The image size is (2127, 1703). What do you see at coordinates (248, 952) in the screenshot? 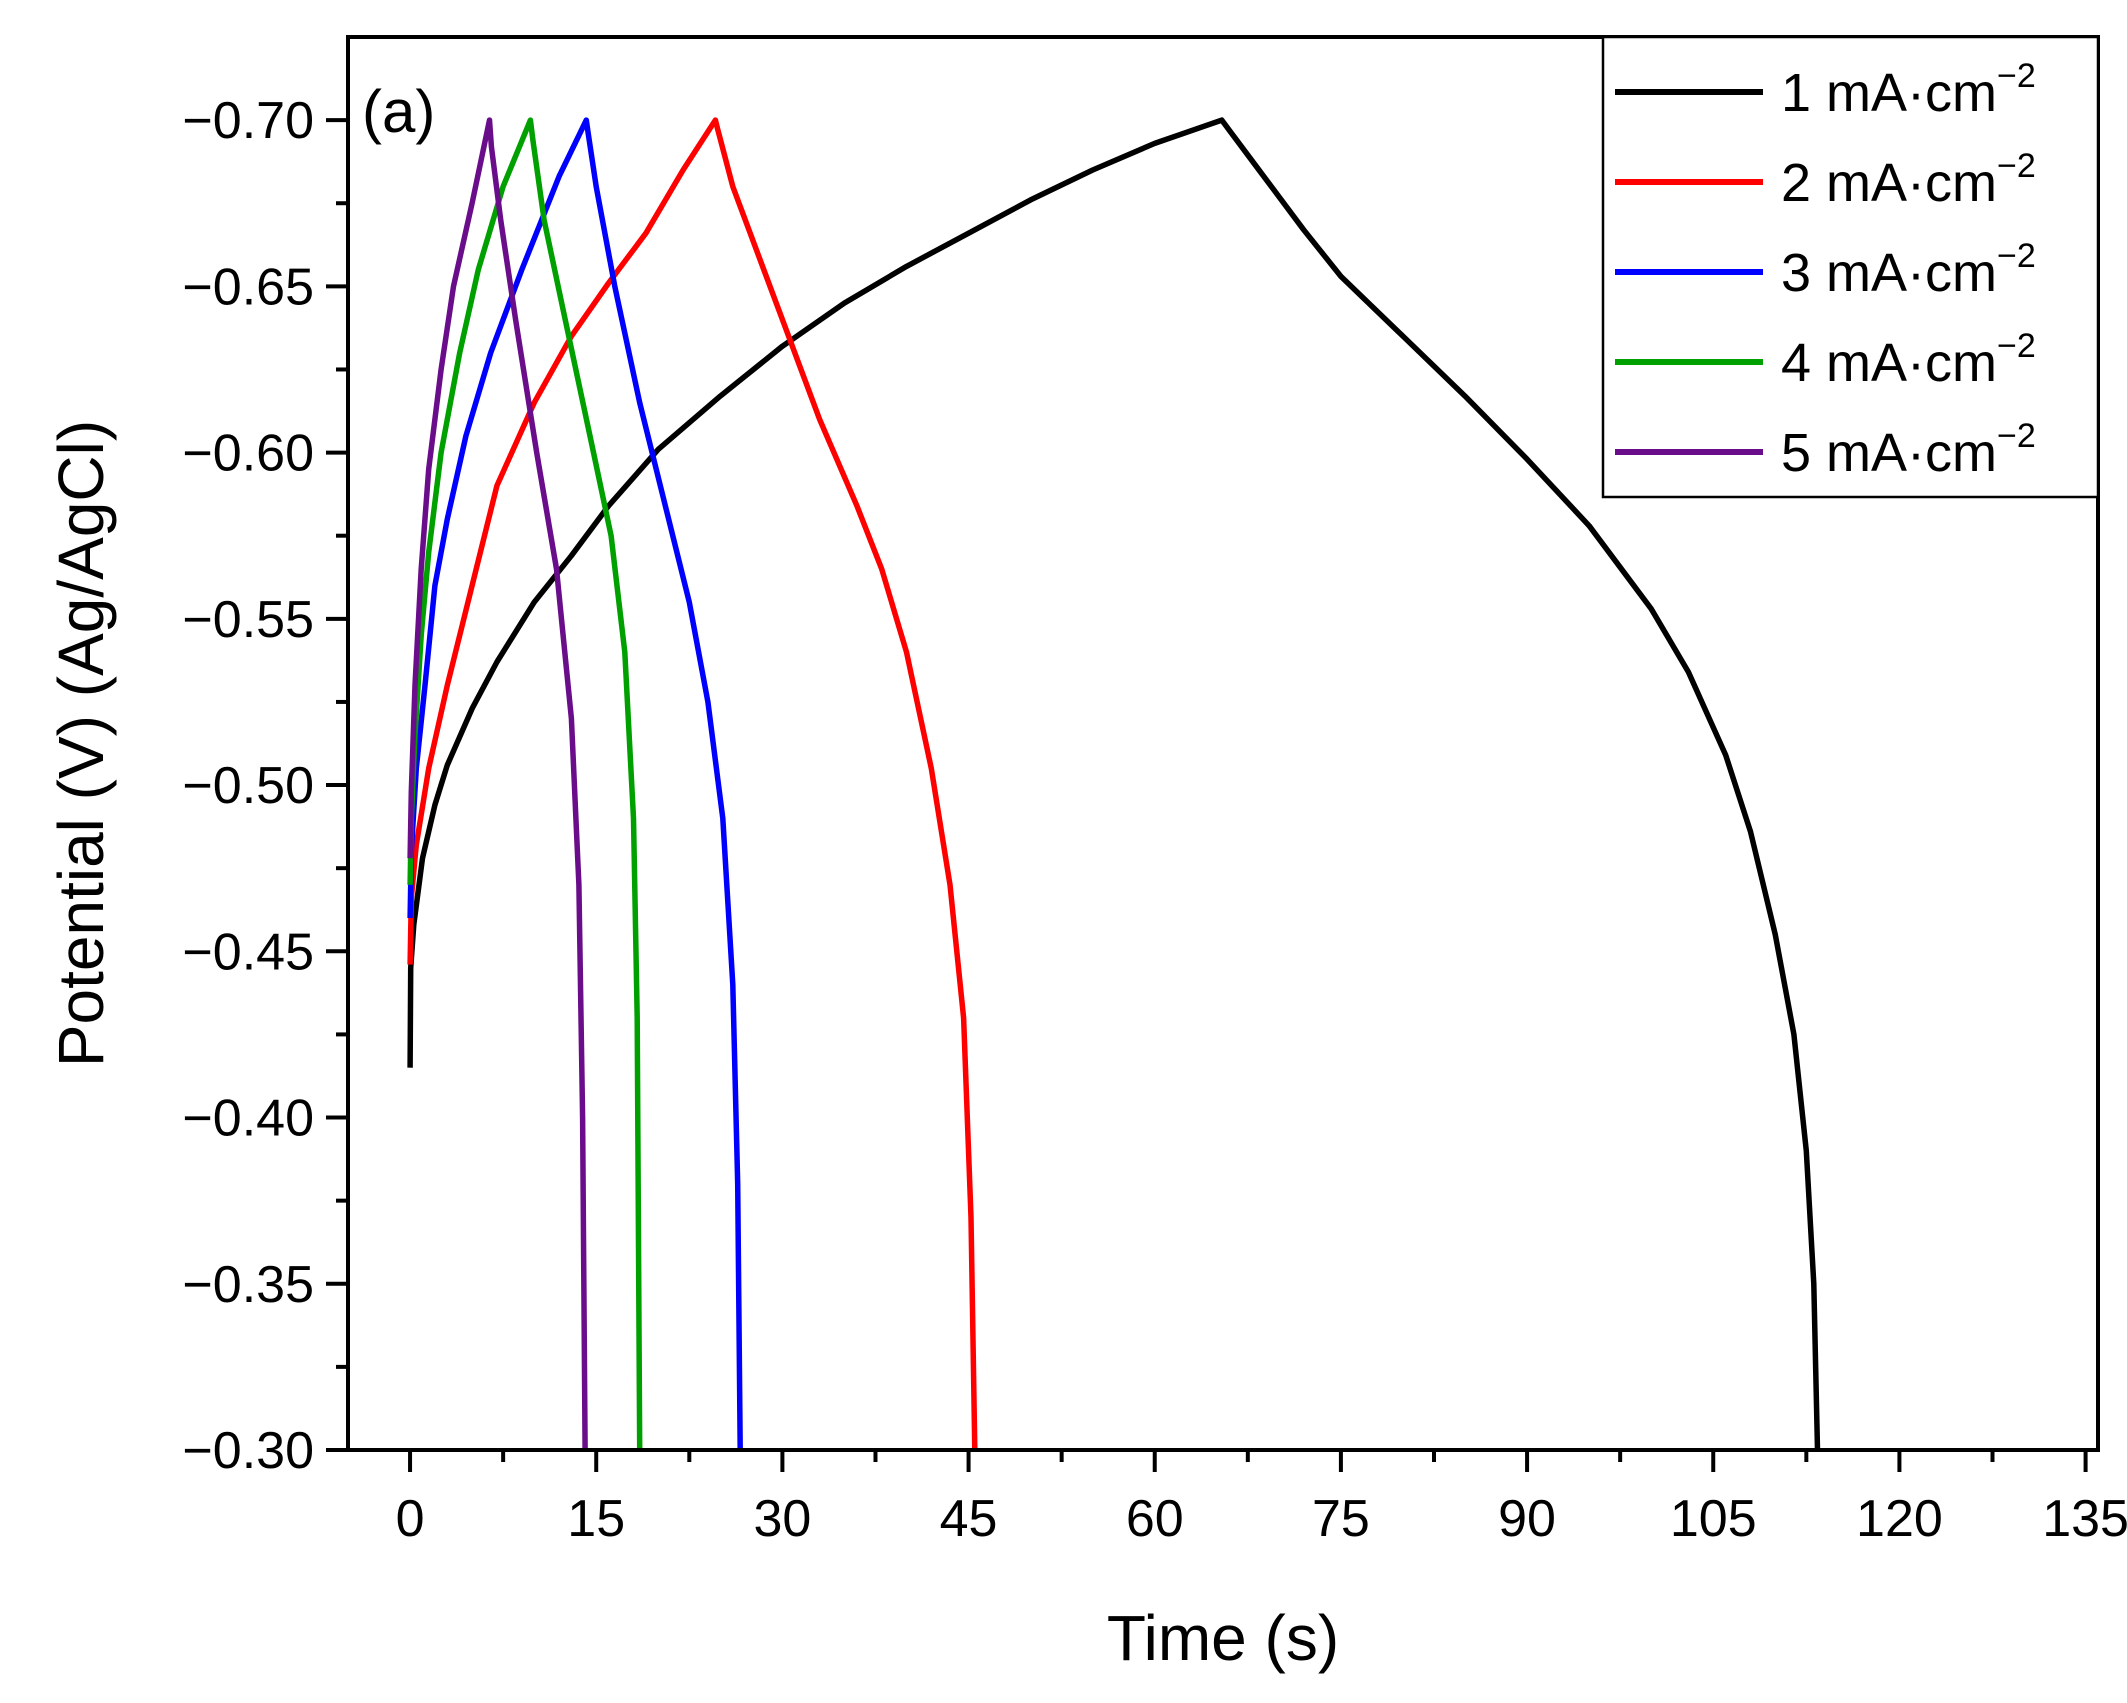
I see `y-tick-label: −0.45` at bounding box center [248, 952].